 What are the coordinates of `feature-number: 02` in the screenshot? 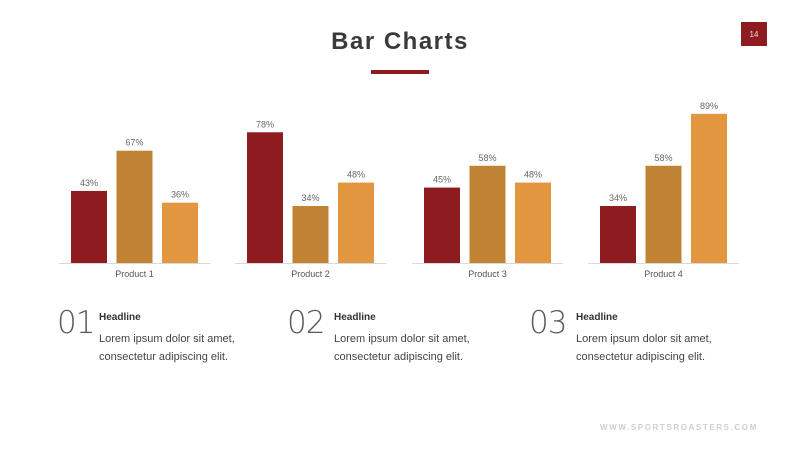 It's located at (306, 323).